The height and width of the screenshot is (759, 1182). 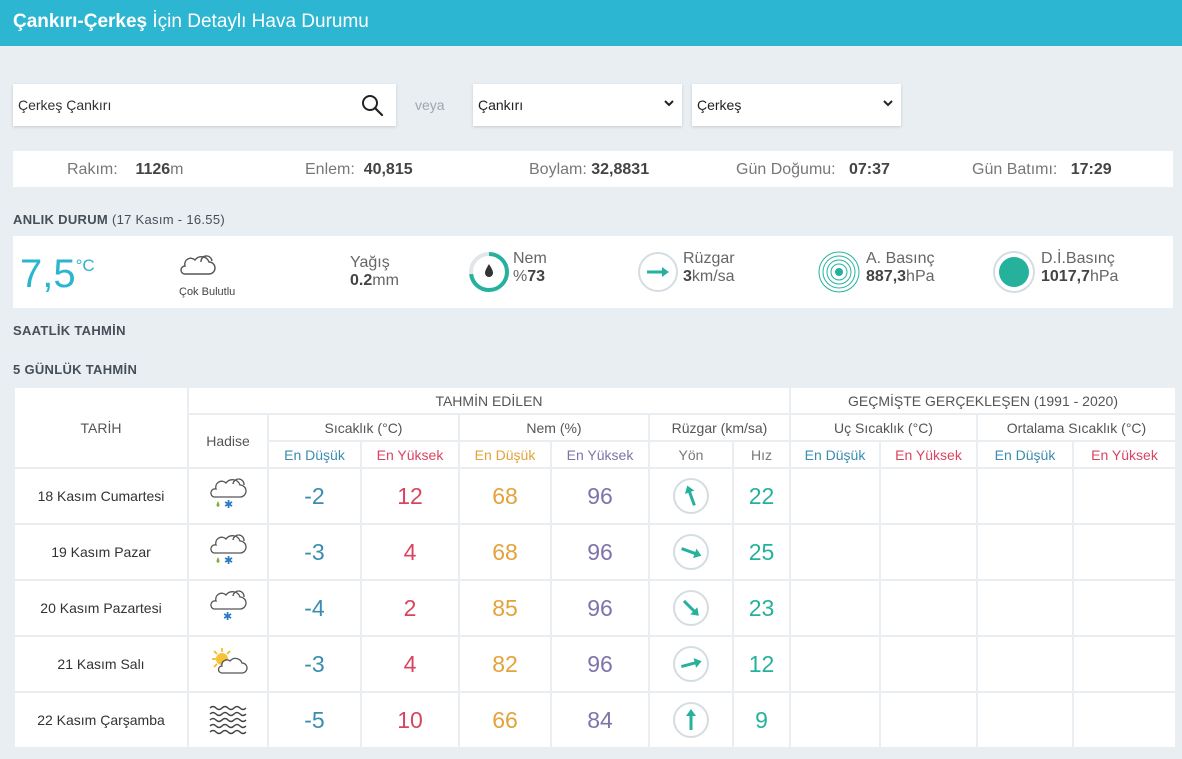 I want to click on pressure-icon, so click(x=839, y=272).